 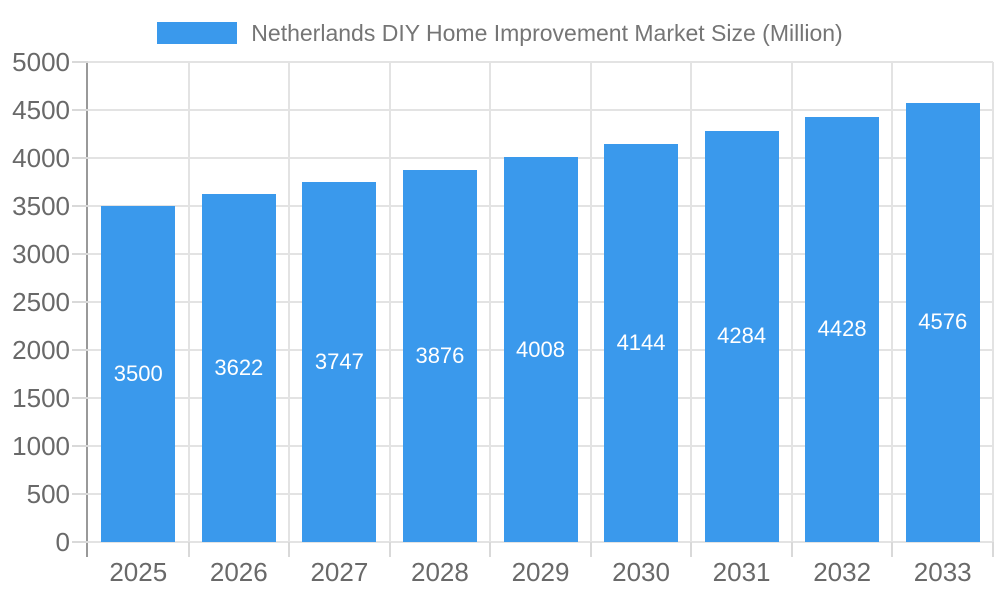 I want to click on legend-swatch, so click(x=197, y=33).